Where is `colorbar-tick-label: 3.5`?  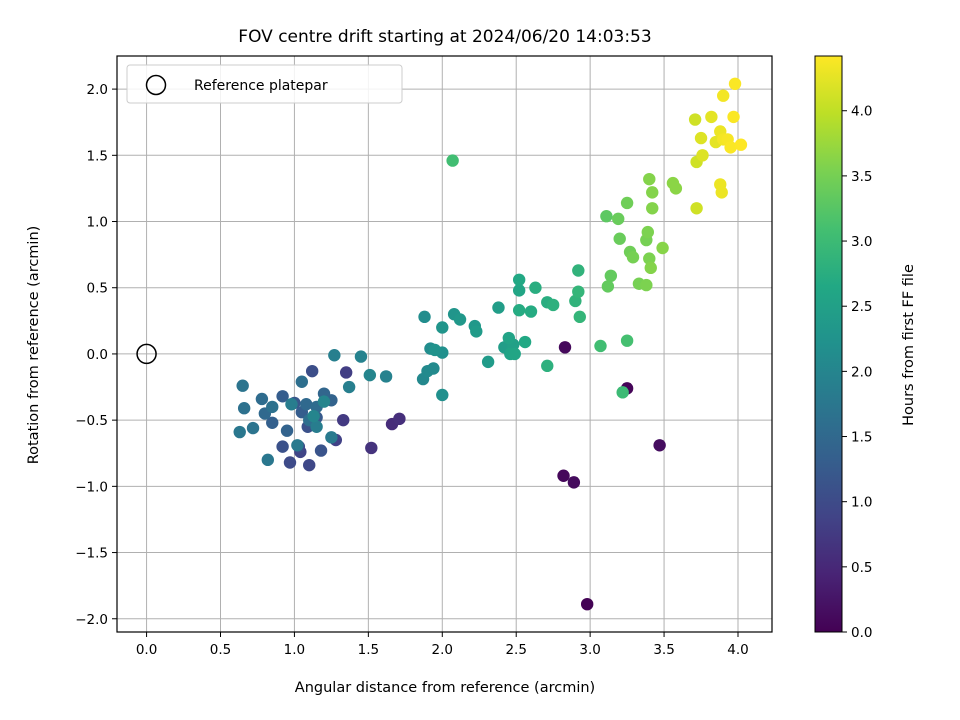 colorbar-tick-label: 3.5 is located at coordinates (861, 177).